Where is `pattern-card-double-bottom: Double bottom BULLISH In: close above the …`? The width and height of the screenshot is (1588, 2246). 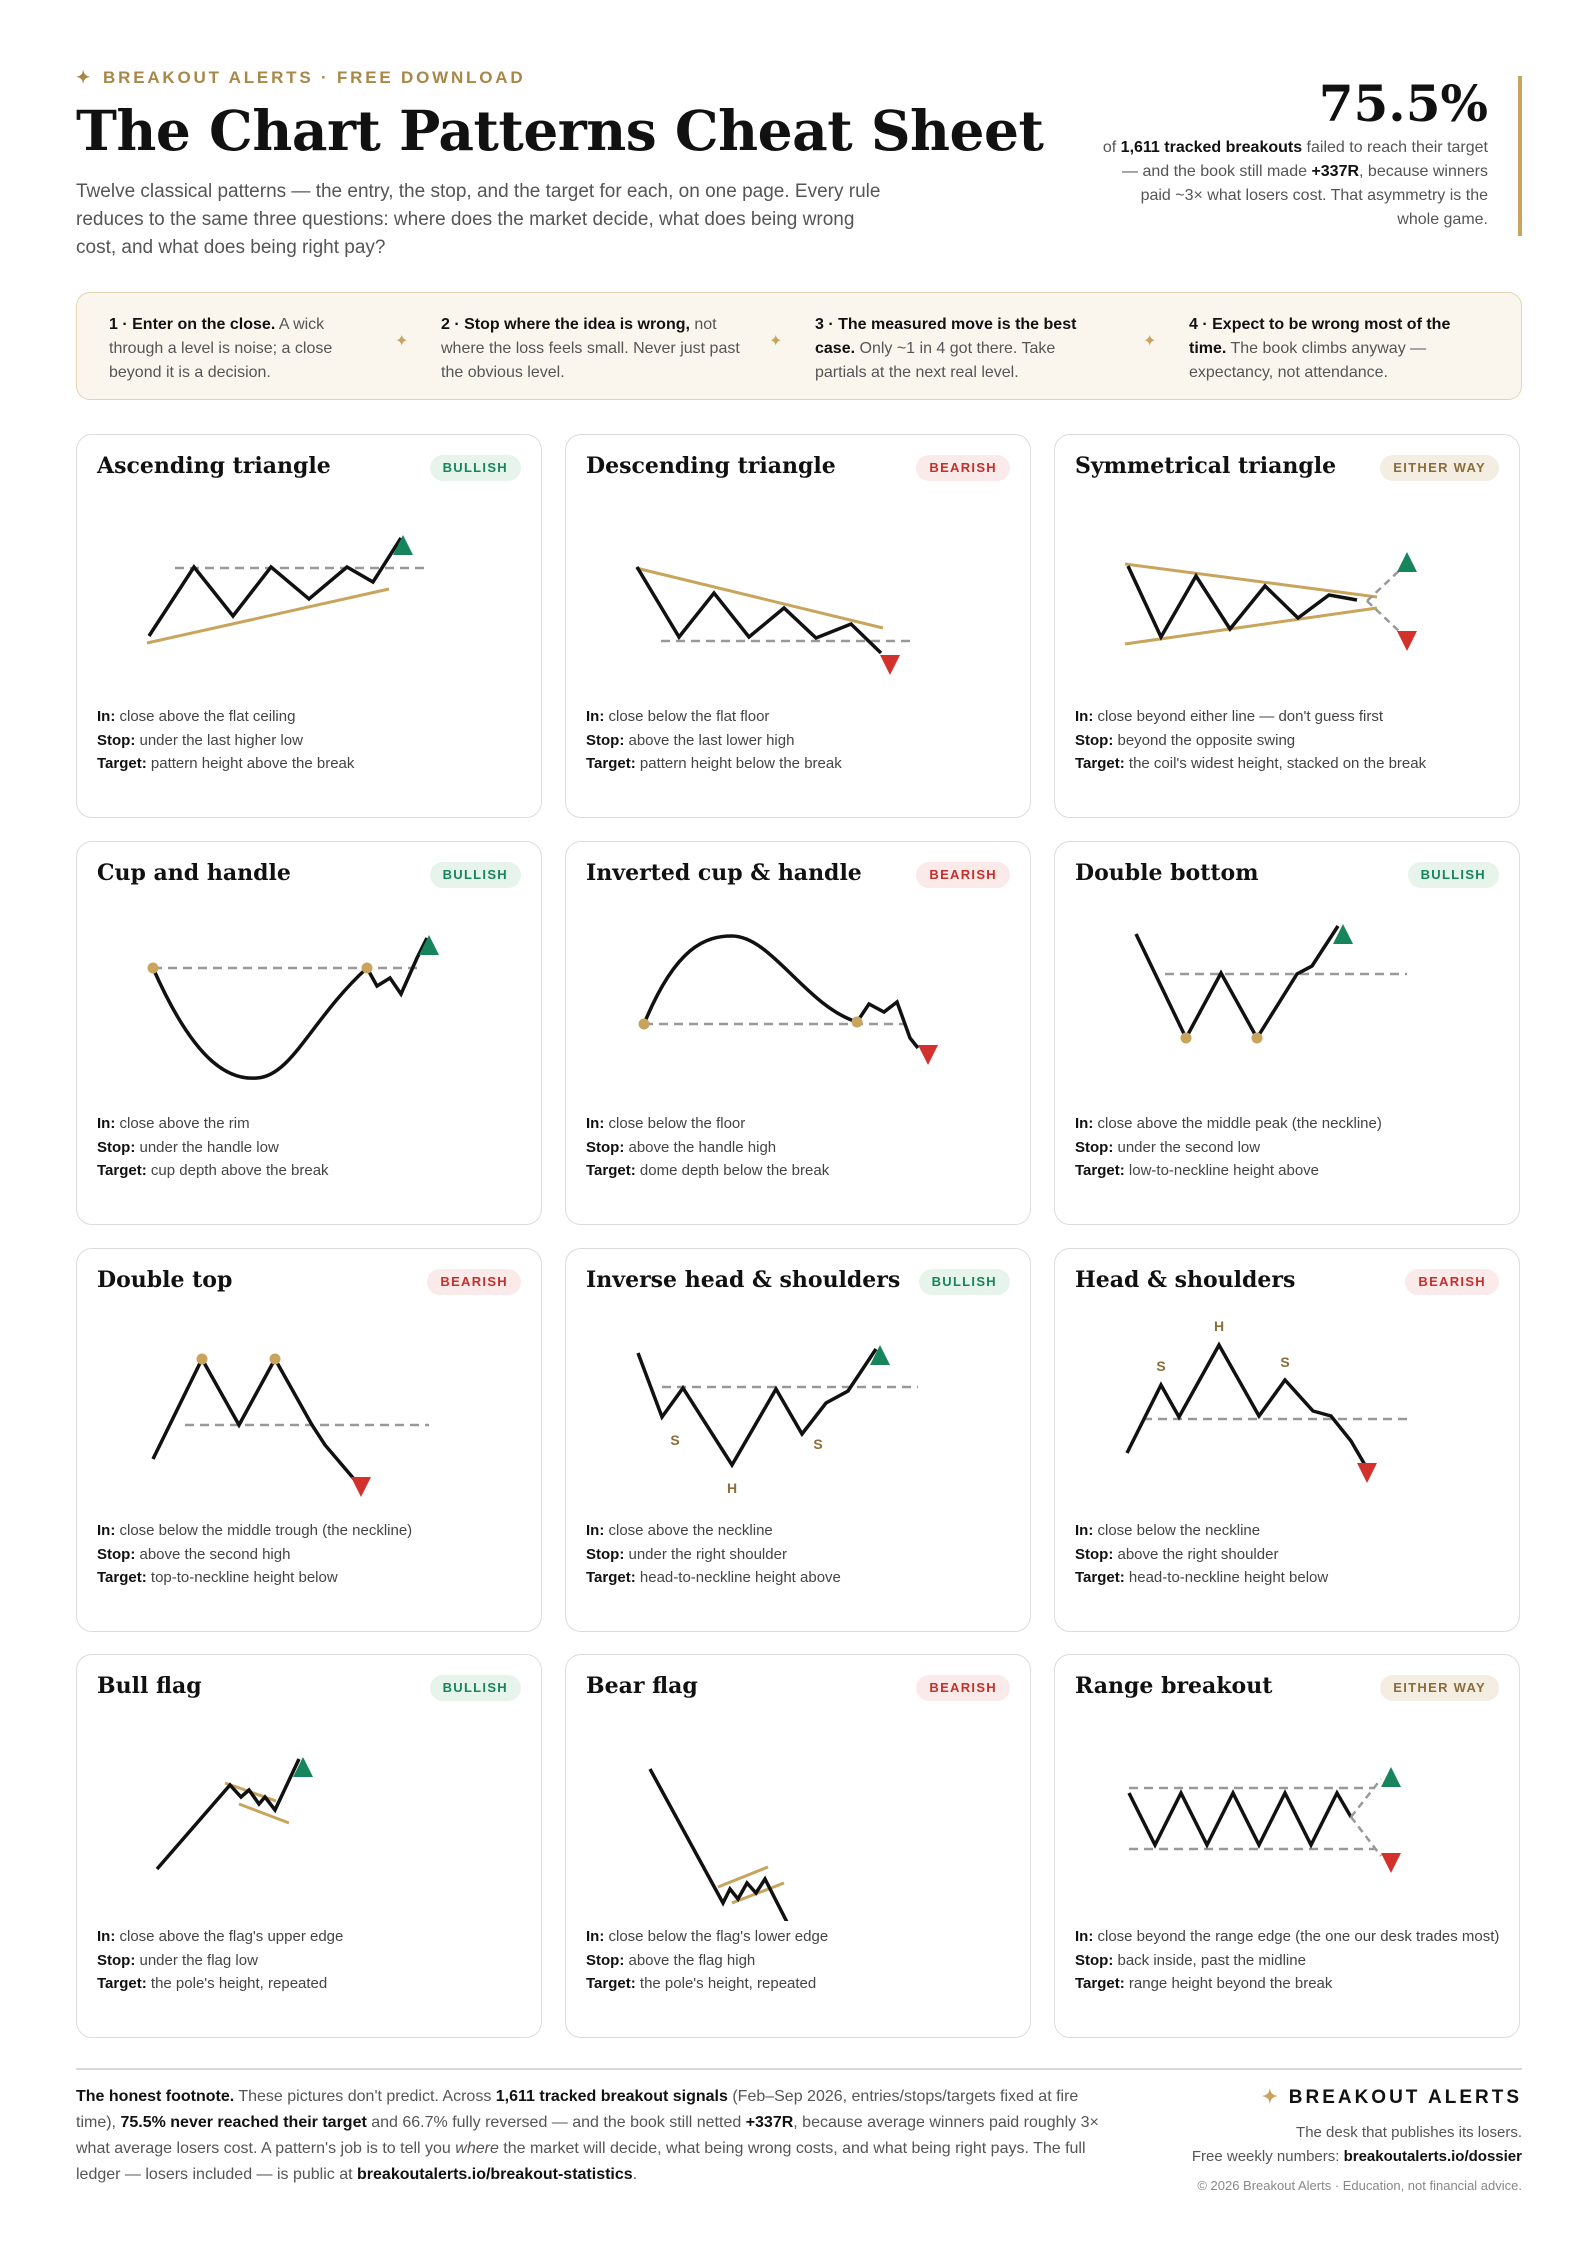
pattern-card-double-bottom: Double bottom BULLISH In: close above the … is located at coordinates (1287, 1033).